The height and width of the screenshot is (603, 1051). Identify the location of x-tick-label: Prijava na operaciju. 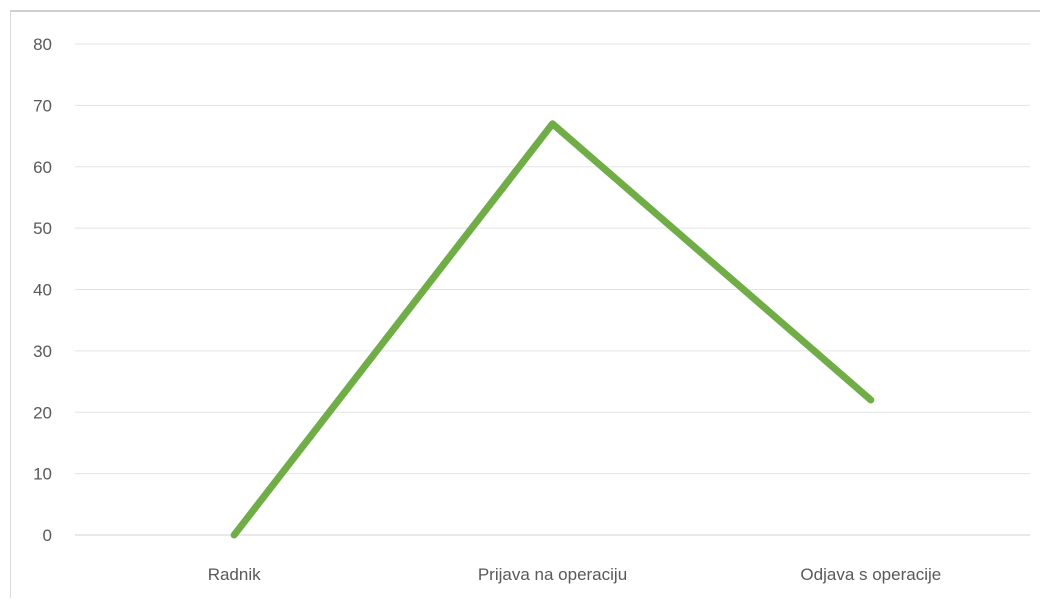
(552, 574).